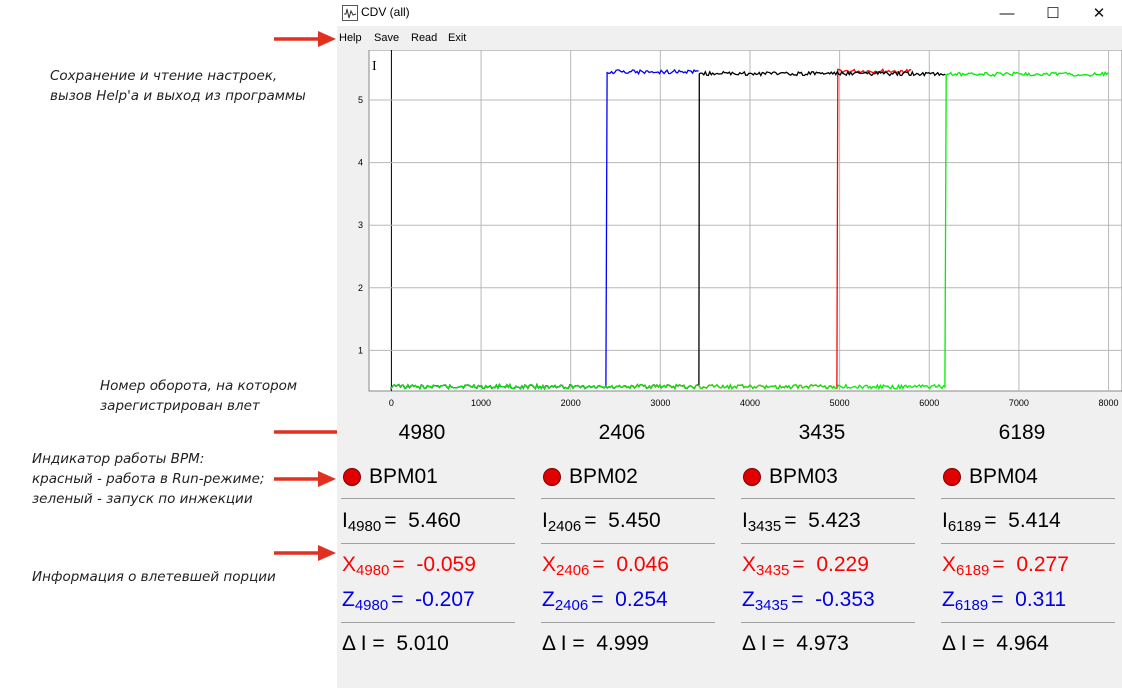 The width and height of the screenshot is (1122, 688). What do you see at coordinates (178, 96) in the screenshot?
I see `annotation-settings-line2: вызов Help'а и выход из программы` at bounding box center [178, 96].